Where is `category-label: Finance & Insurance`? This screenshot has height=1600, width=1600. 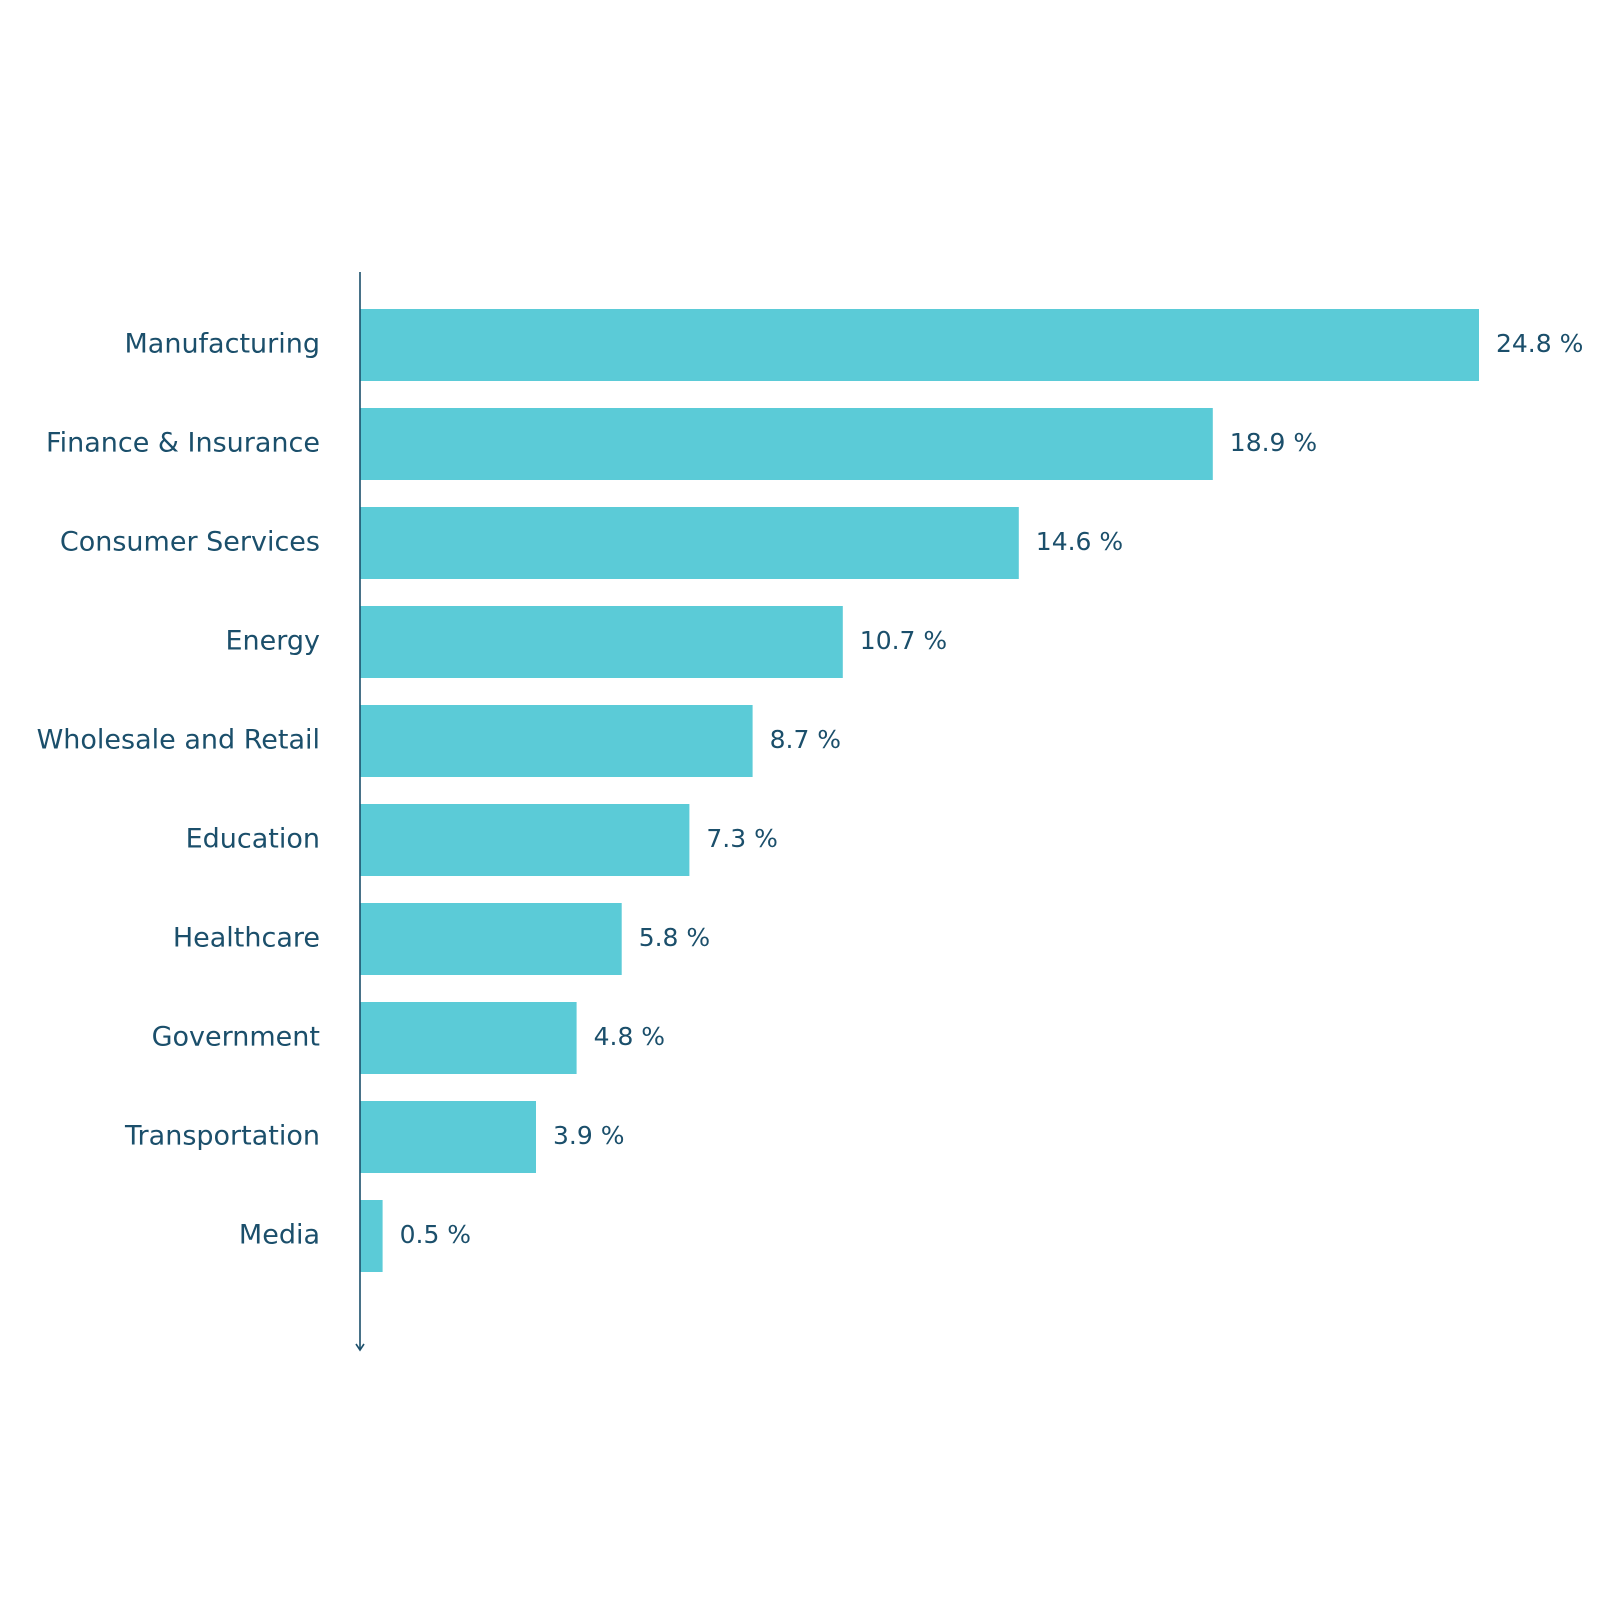 category-label: Finance & Insurance is located at coordinates (183, 443).